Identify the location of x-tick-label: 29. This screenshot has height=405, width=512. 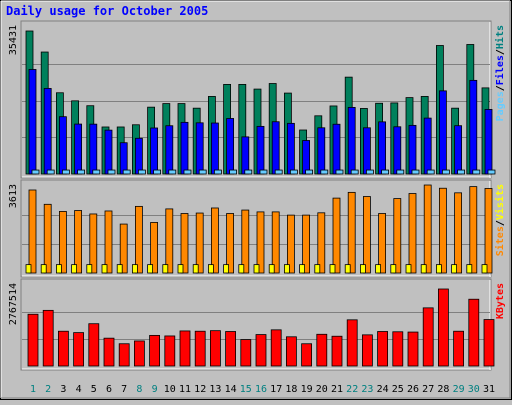
(459, 389).